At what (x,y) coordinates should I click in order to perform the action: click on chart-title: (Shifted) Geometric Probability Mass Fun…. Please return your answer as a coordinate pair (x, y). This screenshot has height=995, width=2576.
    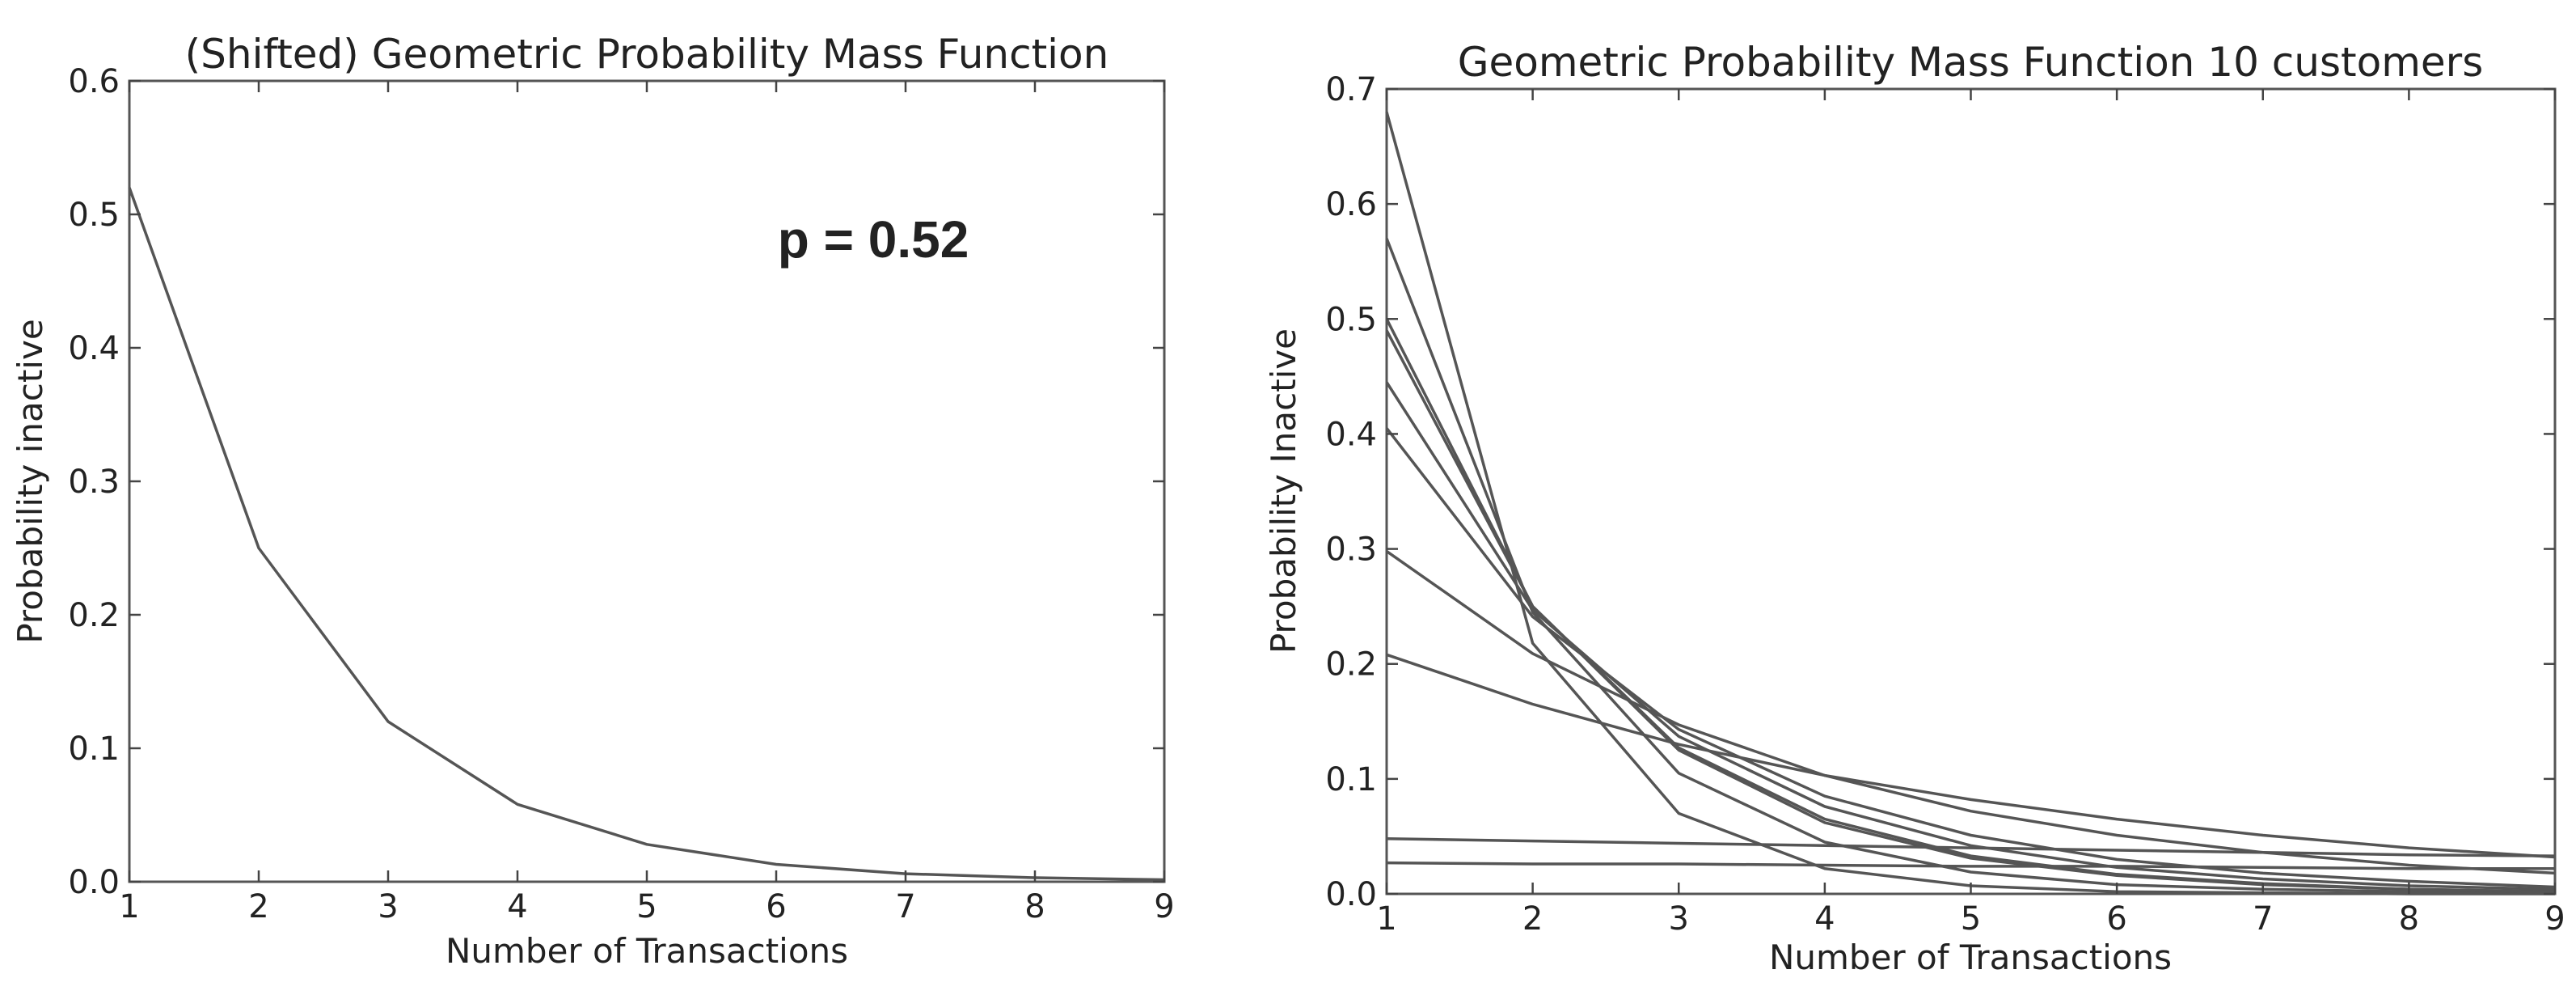
    Looking at the image, I should click on (647, 54).